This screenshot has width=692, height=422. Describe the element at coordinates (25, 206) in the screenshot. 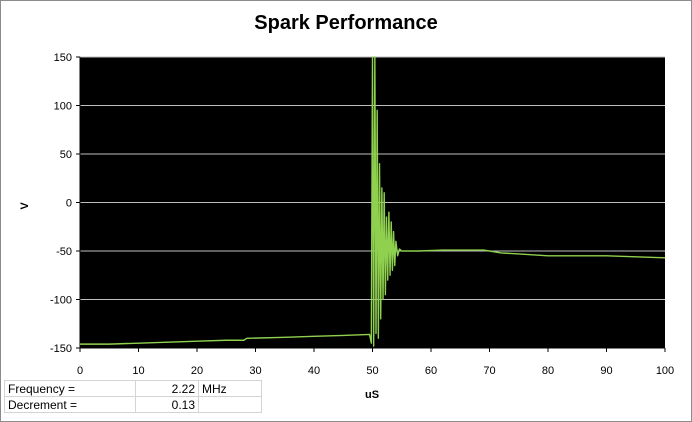

I see `y-axis-title: V` at that location.